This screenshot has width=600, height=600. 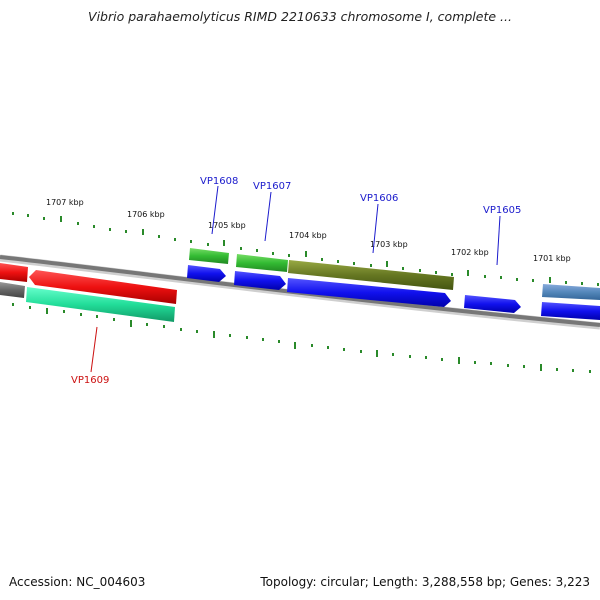 What do you see at coordinates (571, 292) in the screenshot?
I see `feature-steel` at bounding box center [571, 292].